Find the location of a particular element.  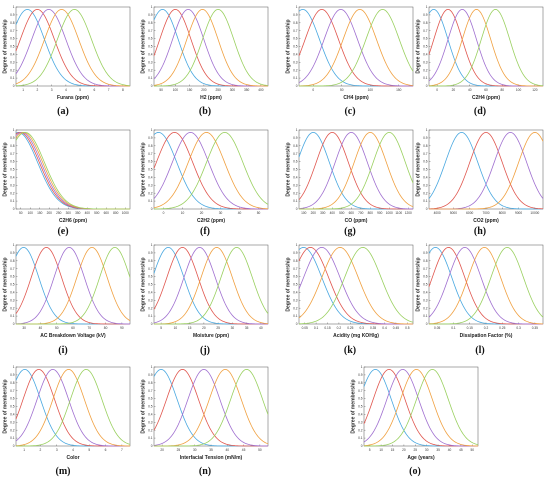

x-tick-label: 0.5 is located at coordinates (407, 328).